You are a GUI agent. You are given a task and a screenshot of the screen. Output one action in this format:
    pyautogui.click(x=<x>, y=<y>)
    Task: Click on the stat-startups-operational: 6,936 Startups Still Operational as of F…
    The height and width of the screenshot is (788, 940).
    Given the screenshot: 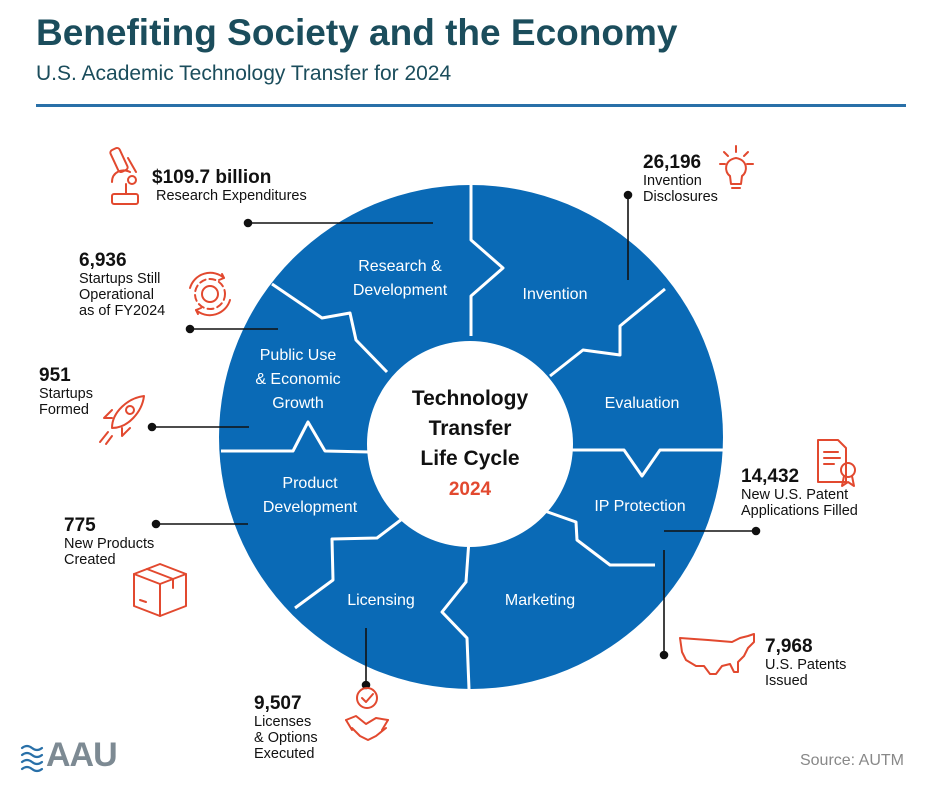 What is the action you would take?
    pyautogui.click(x=122, y=285)
    